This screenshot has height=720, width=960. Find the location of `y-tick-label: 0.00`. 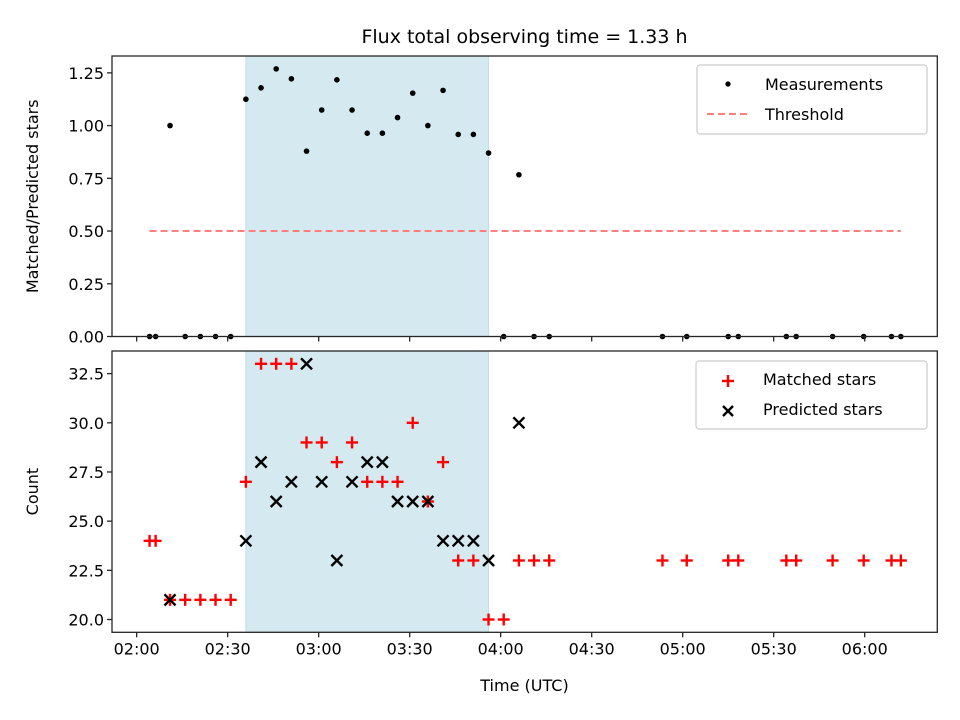

y-tick-label: 0.00 is located at coordinates (86, 337).